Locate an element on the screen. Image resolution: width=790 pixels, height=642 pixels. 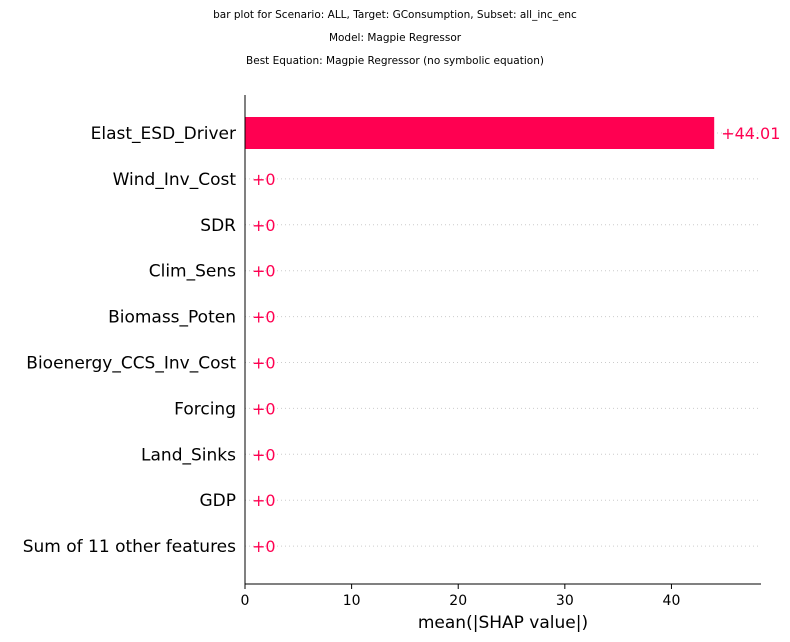
x-tick-label: 10 is located at coordinates (352, 601).